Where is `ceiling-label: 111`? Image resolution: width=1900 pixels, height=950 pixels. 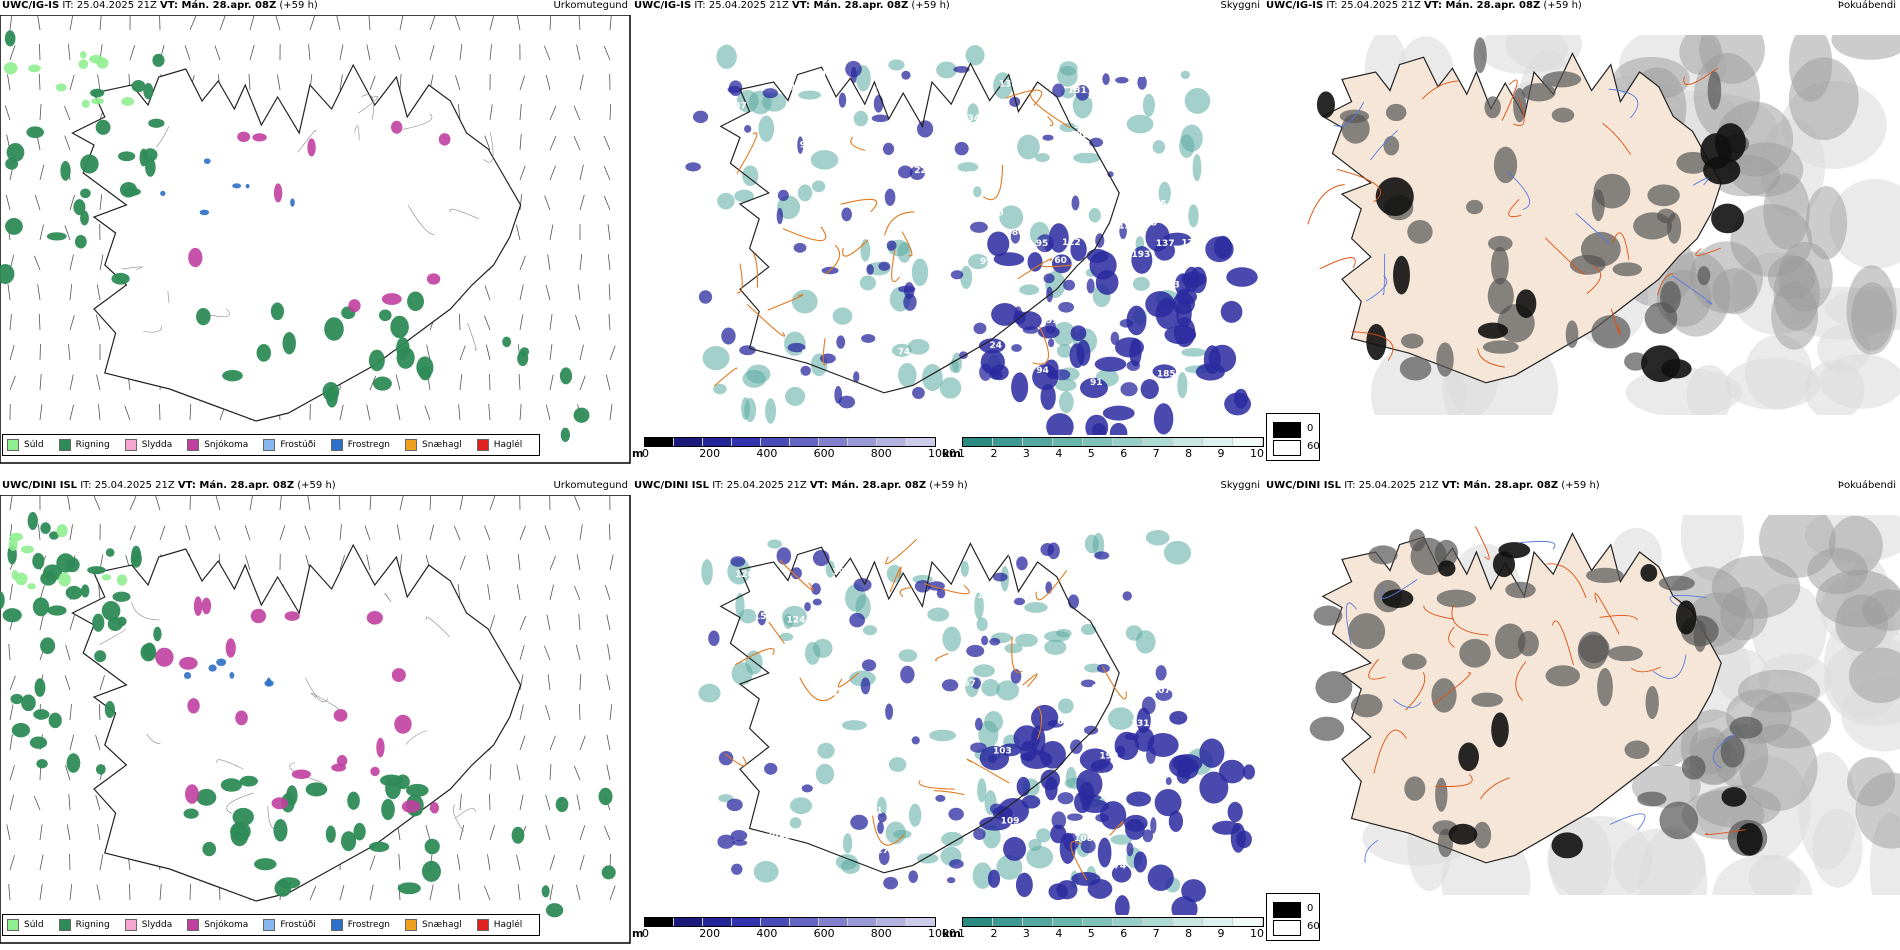
ceiling-label: 111 is located at coordinates (837, 137).